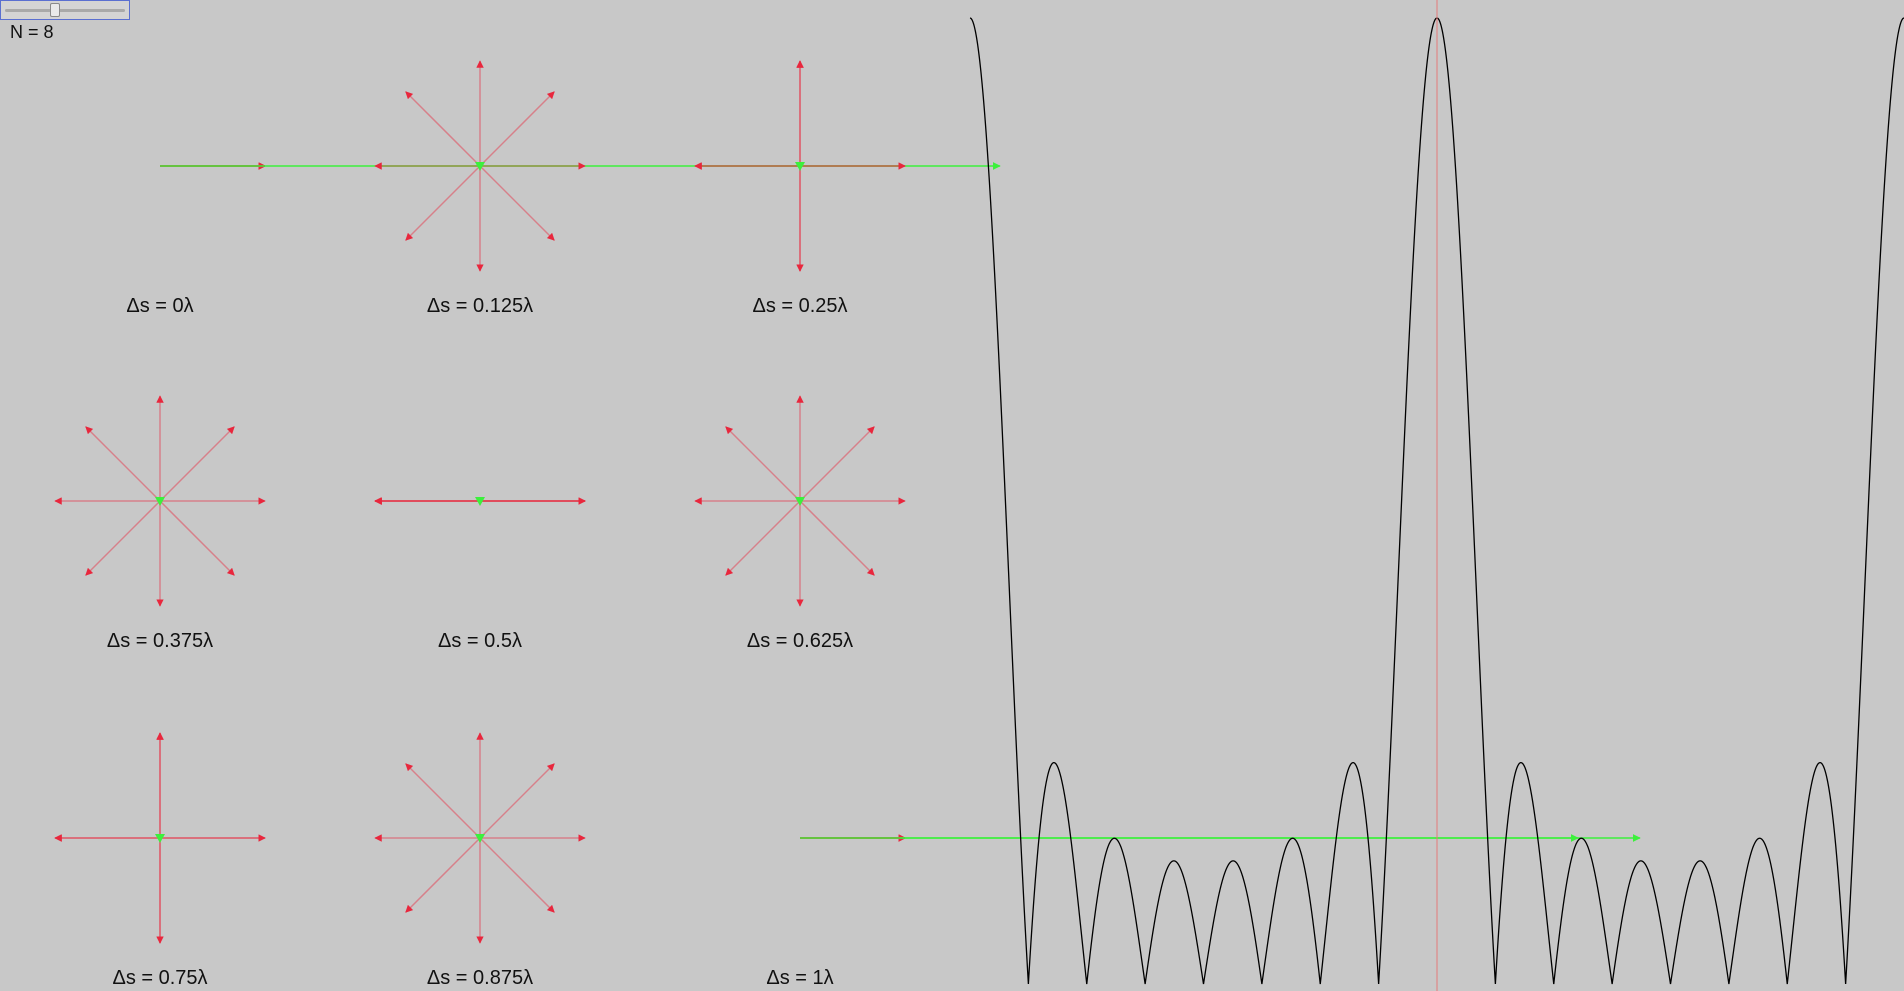 This screenshot has width=1904, height=991. I want to click on delta-s-label: Δs = 0.625λ, so click(800, 641).